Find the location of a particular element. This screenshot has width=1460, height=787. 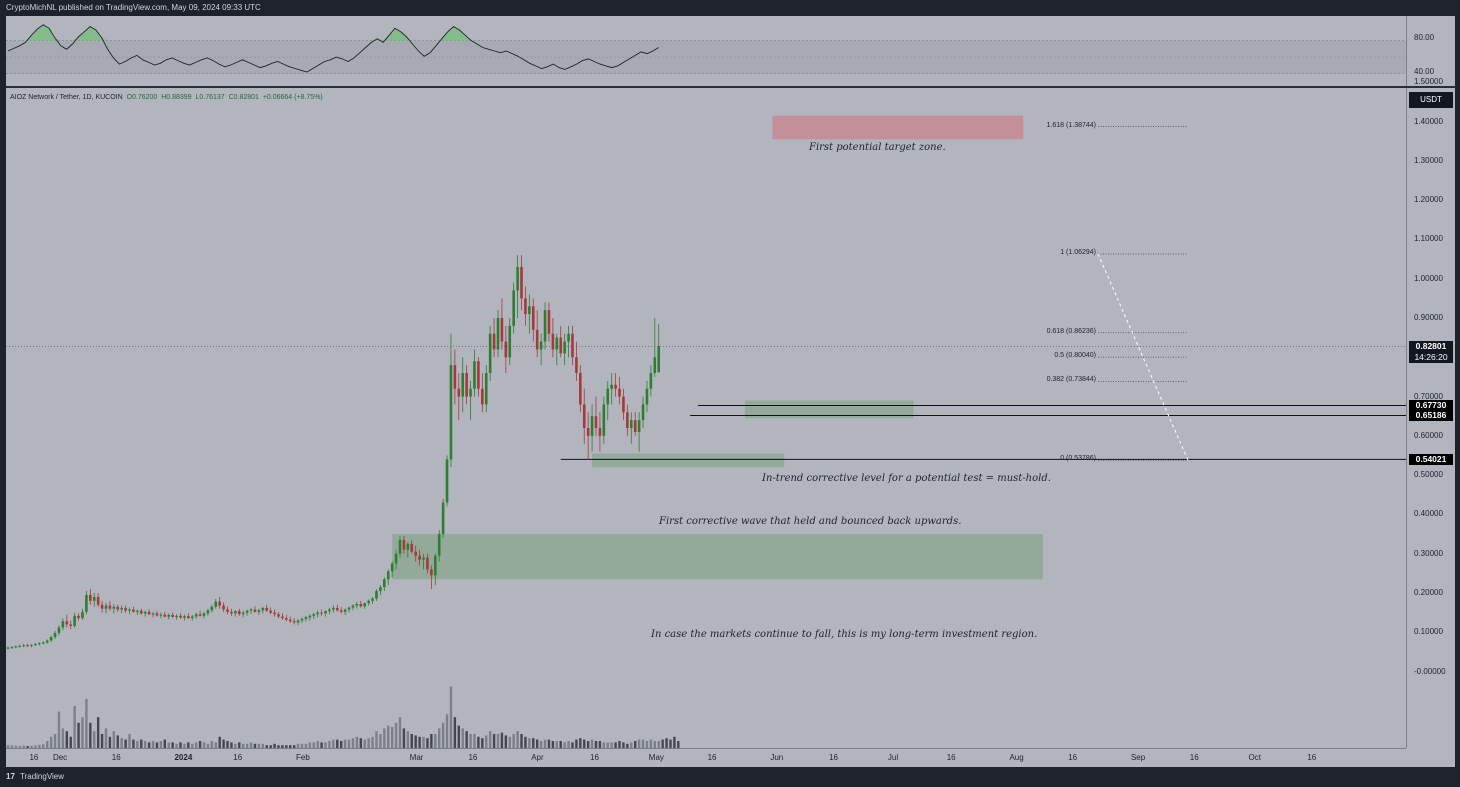

target-zone is located at coordinates (898, 127).